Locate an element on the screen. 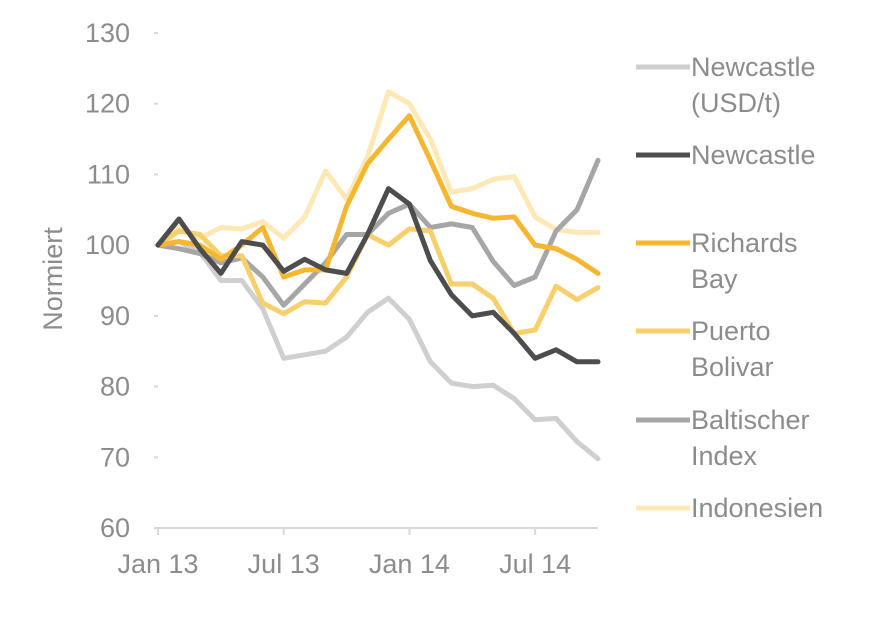  legend-label-5: Baltischer is located at coordinates (750, 420).